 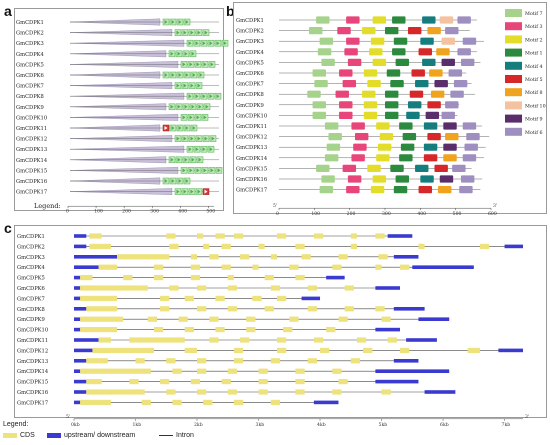 I want to click on gene-label-c: GmCDPK2, so click(x=31, y=247).